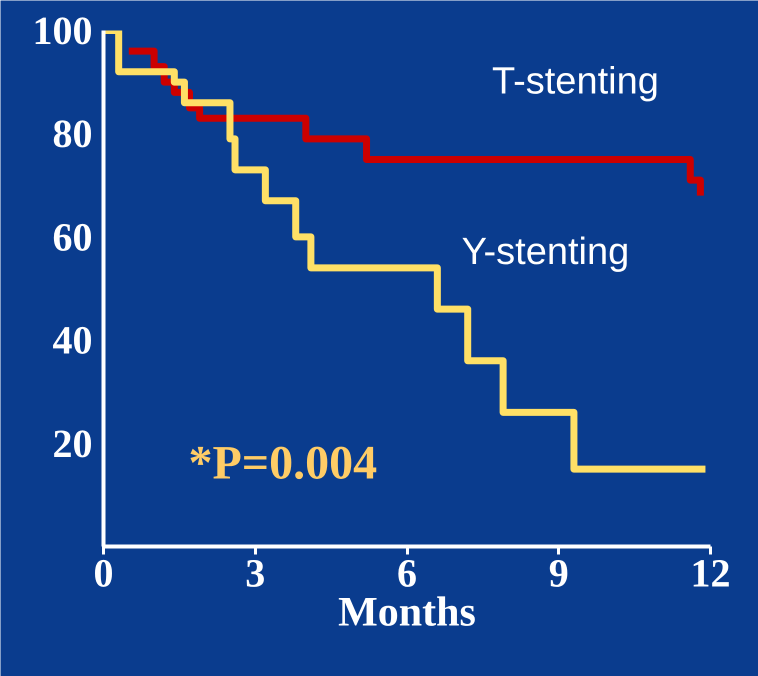 This screenshot has height=676, width=758. I want to click on y-tick-label: 100, so click(62, 30).